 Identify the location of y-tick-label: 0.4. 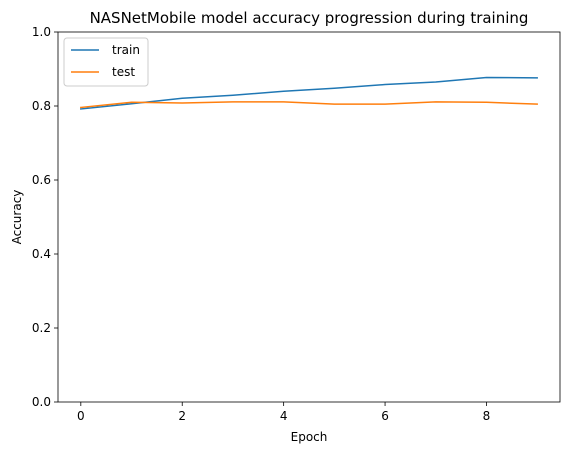
(41, 254).